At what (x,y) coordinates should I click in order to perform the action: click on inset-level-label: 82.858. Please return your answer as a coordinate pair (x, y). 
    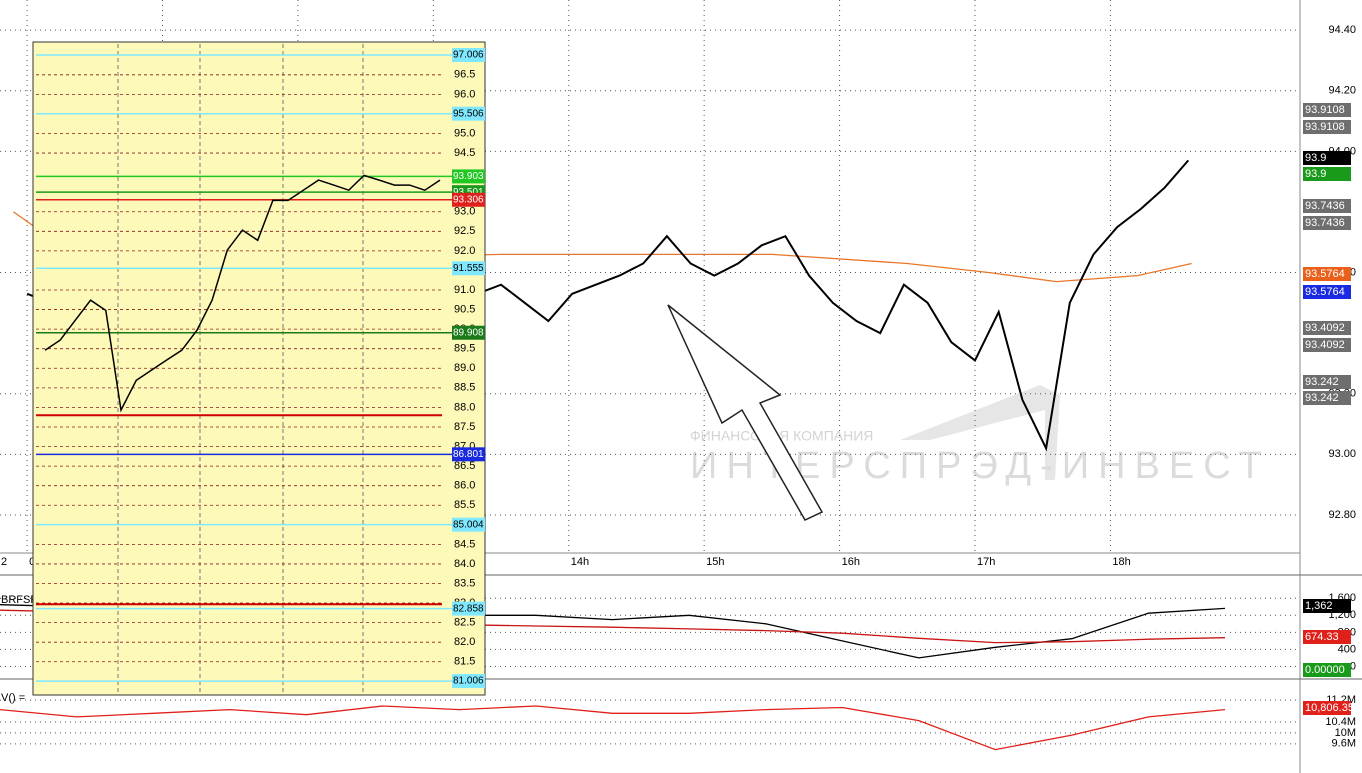
    Looking at the image, I should click on (468, 608).